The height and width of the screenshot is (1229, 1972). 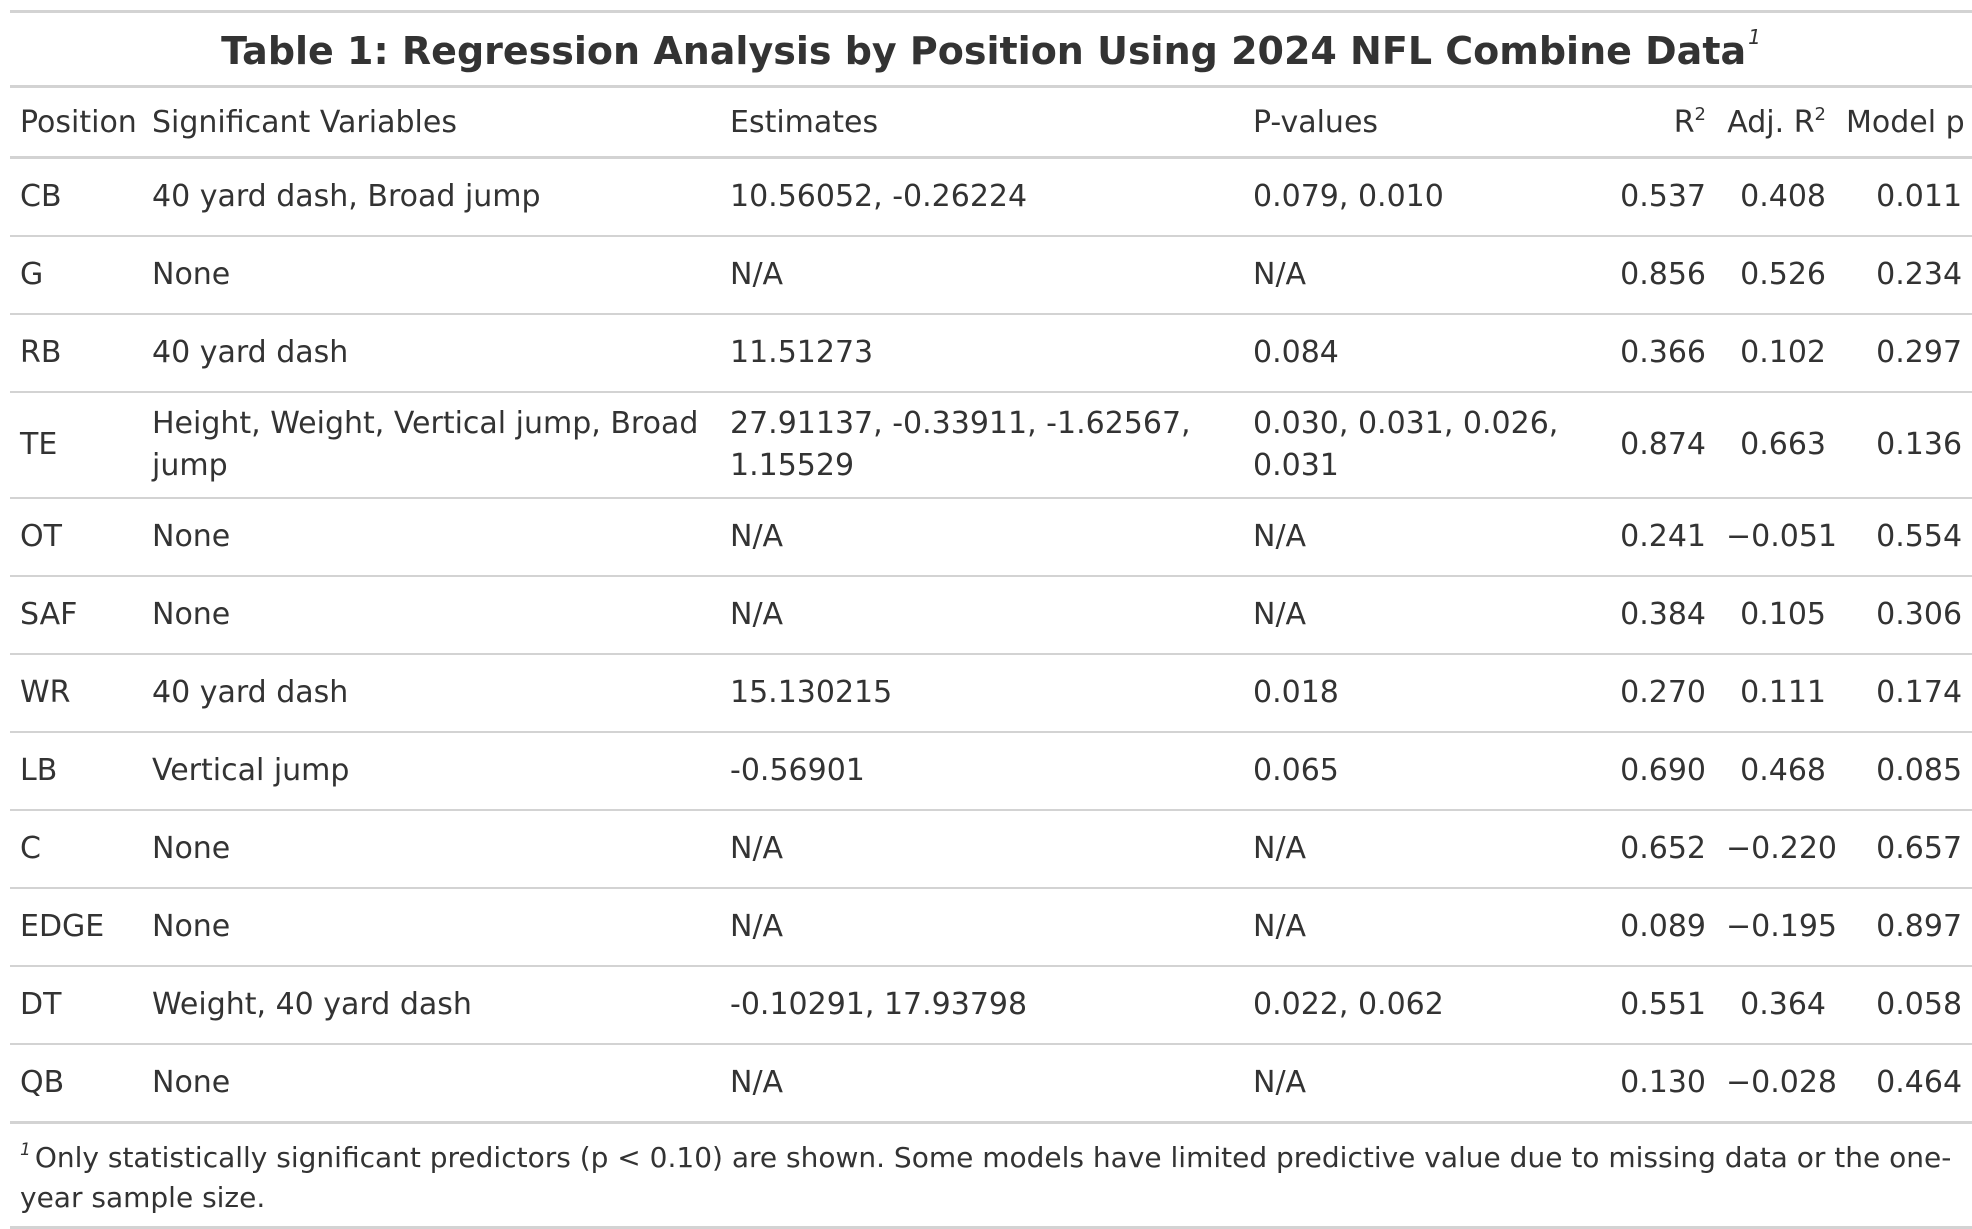 What do you see at coordinates (76, 1084) in the screenshot?
I see `cell-position: QB` at bounding box center [76, 1084].